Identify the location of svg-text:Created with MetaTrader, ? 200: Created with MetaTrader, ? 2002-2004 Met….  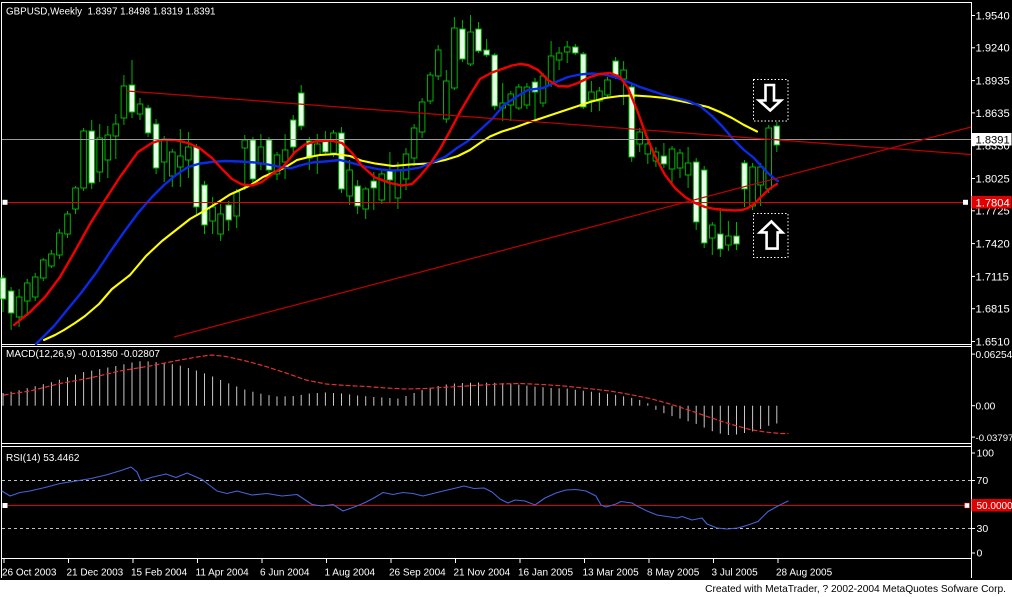
(855, 589).